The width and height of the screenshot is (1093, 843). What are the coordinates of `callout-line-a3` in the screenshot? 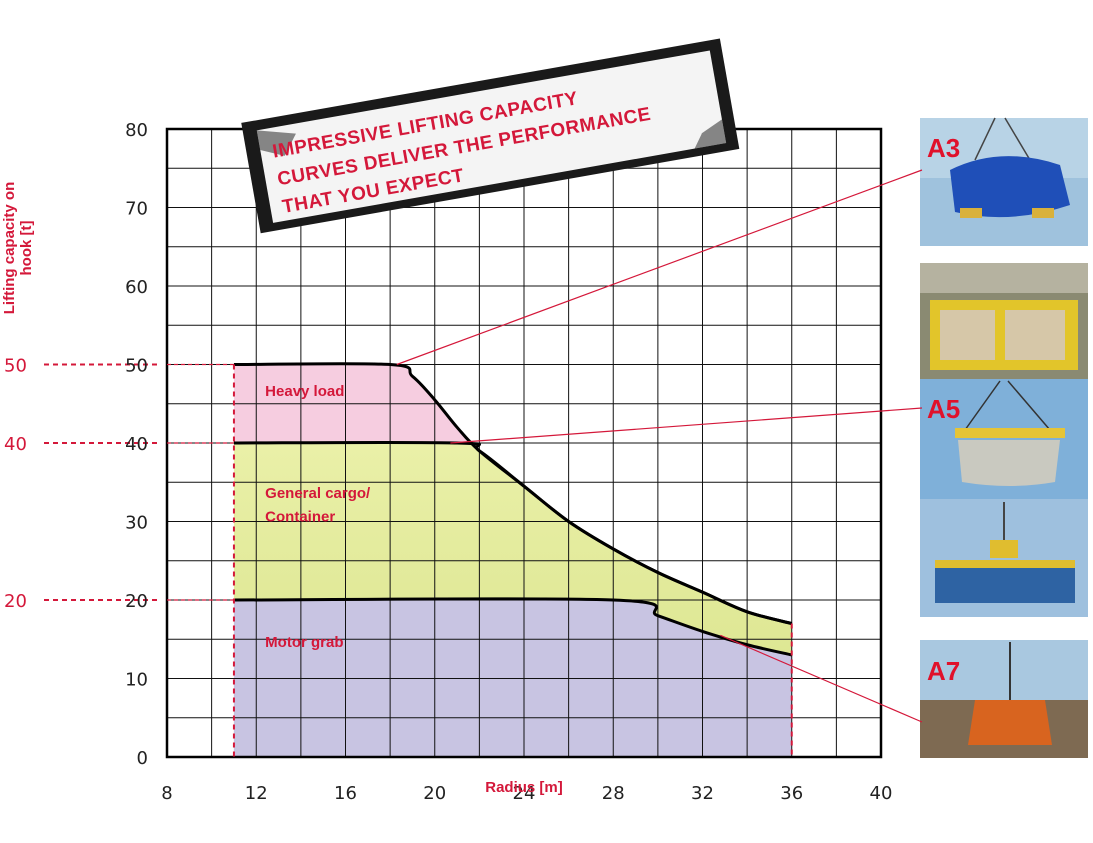 It's located at (659, 267).